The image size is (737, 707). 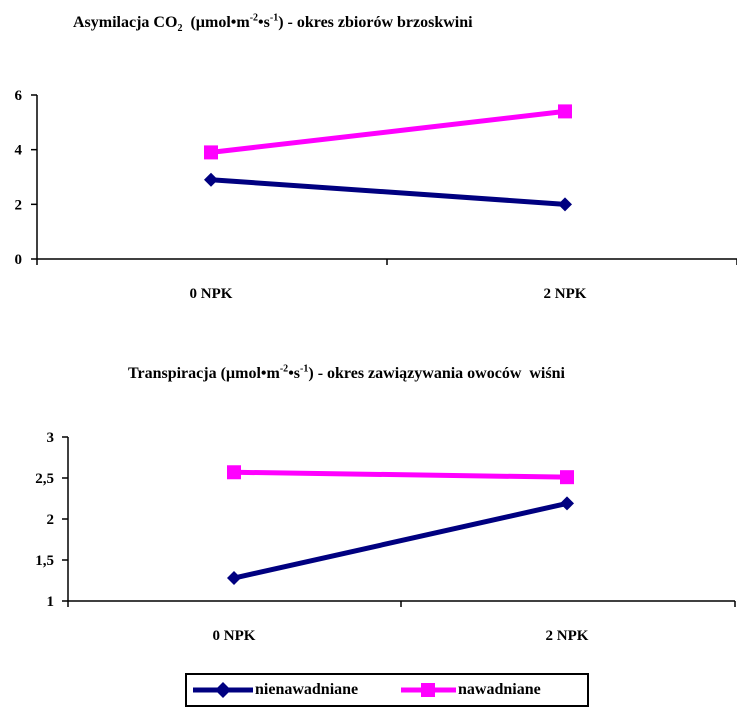 I want to click on chart2-series-nienawadniane-line, so click(x=400, y=540).